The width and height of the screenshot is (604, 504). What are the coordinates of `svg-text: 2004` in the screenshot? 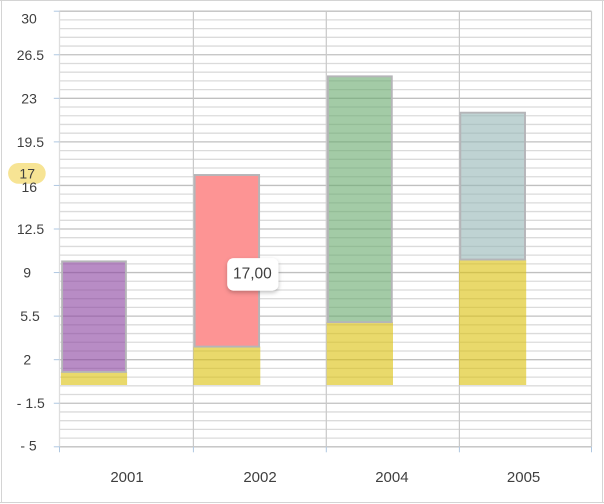 It's located at (391, 477).